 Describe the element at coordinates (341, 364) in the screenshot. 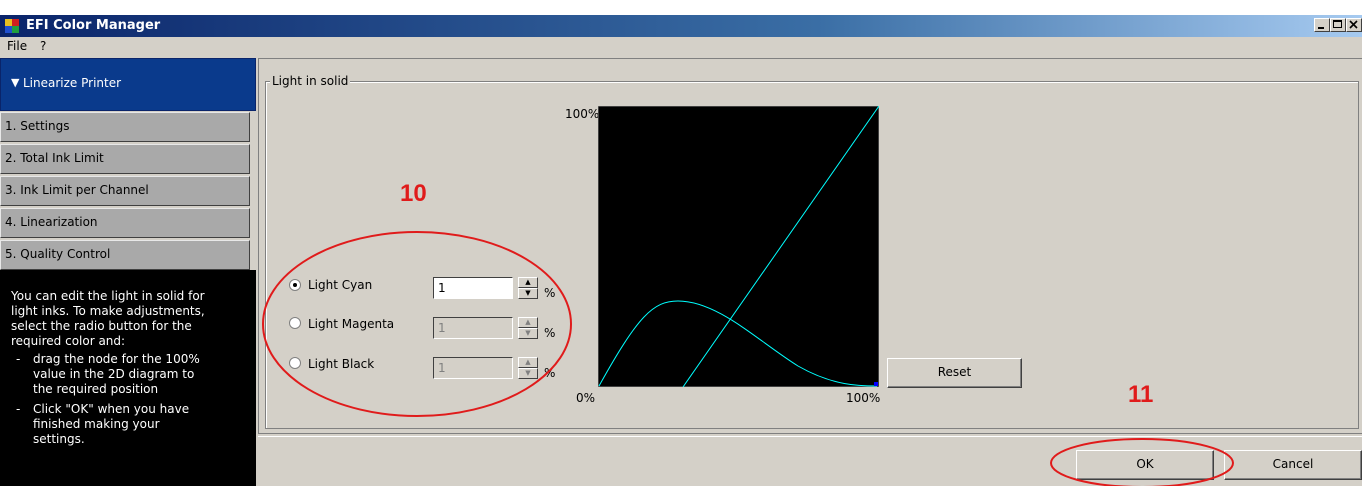

I see `label-light-black: Light Black` at that location.